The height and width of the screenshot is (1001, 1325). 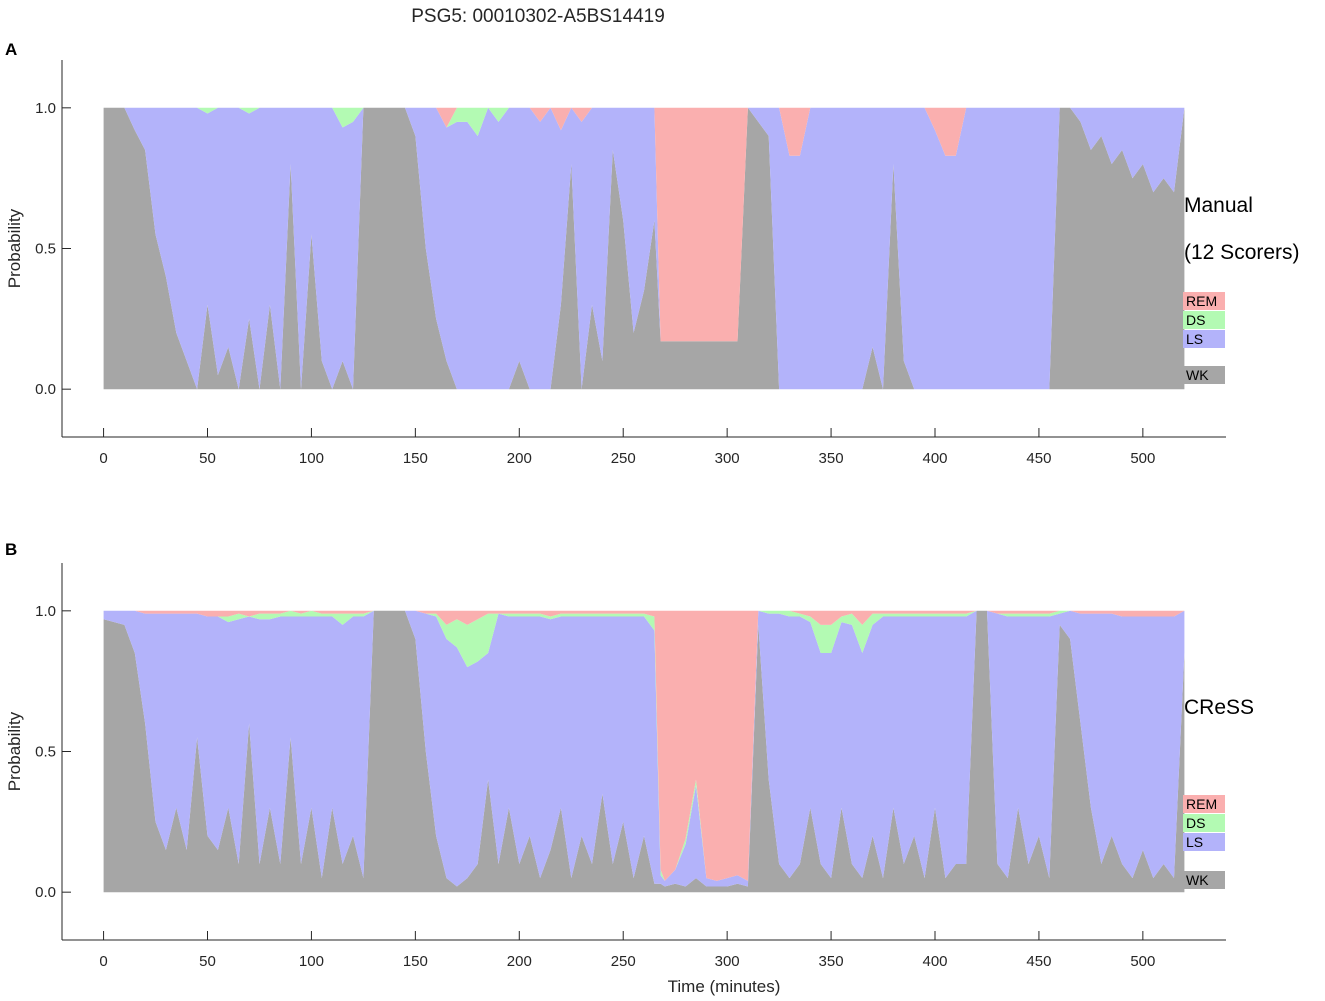 What do you see at coordinates (538, 16) in the screenshot?
I see `figure-title: PSG5: 00010302-A5BS14419` at bounding box center [538, 16].